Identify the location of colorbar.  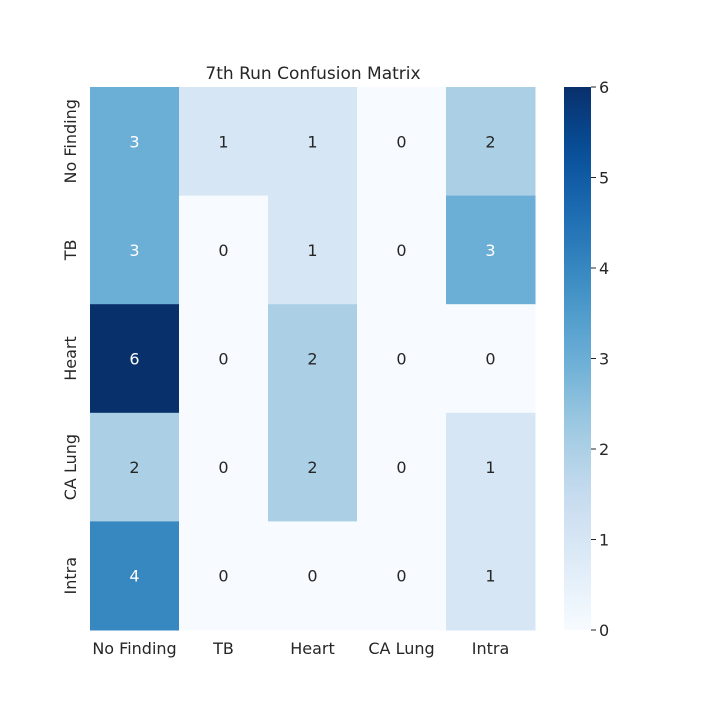
(577, 358).